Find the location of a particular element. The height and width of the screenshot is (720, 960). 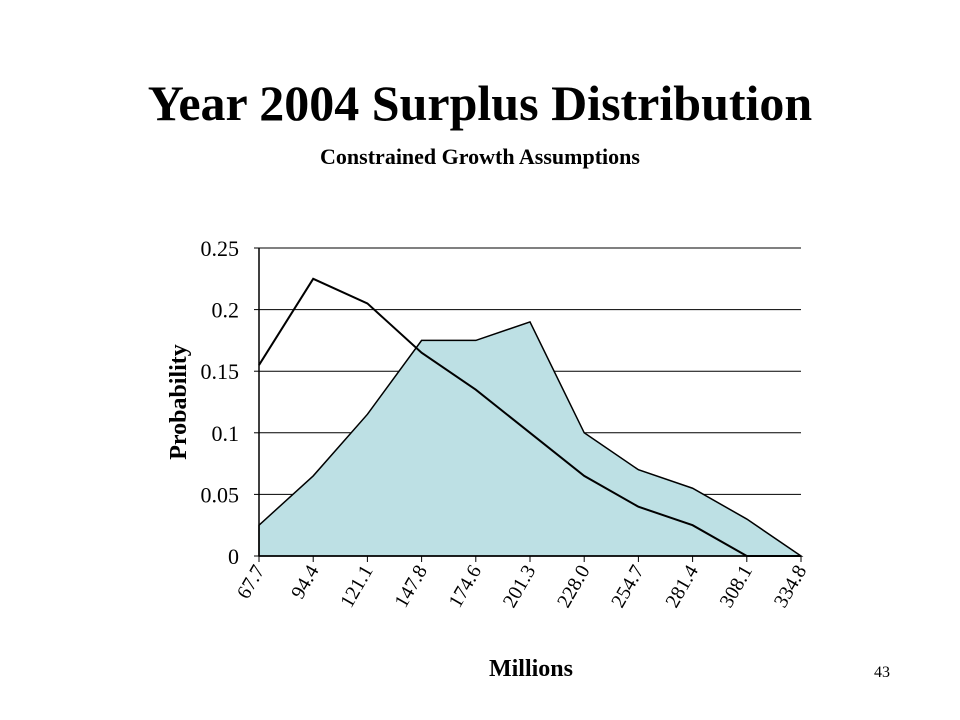

y-axis-label: Probability is located at coordinates (179, 402).